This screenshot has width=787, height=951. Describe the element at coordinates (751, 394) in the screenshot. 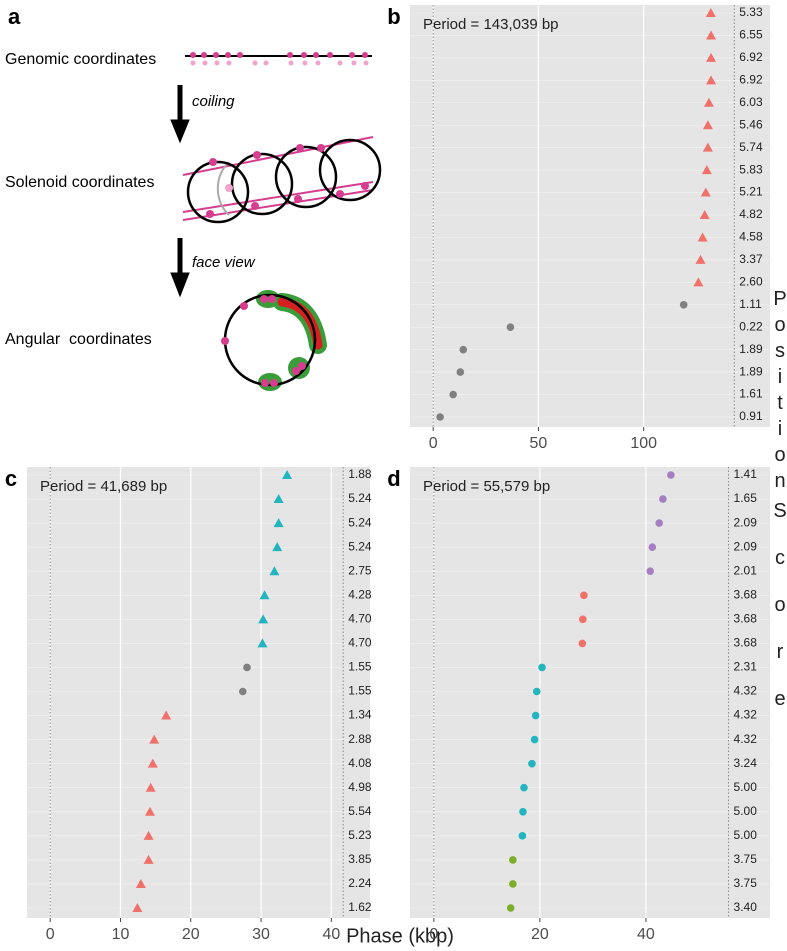

I see `score-label: 1.61` at that location.